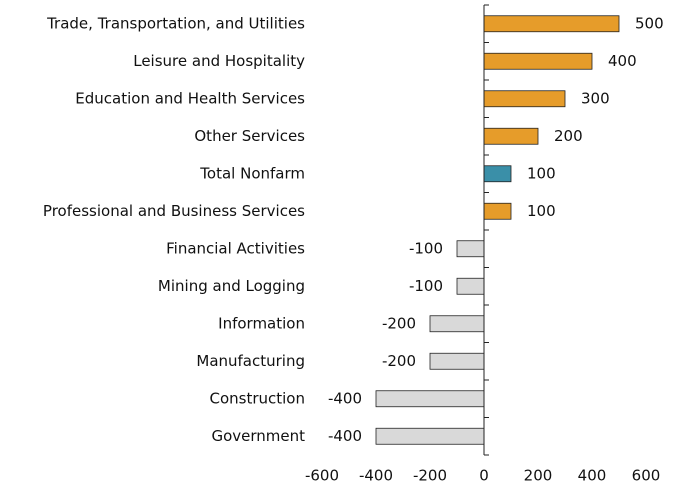 This screenshot has width=686, height=492. Describe the element at coordinates (231, 286) in the screenshot. I see `category-label: Mining and Logging` at that location.